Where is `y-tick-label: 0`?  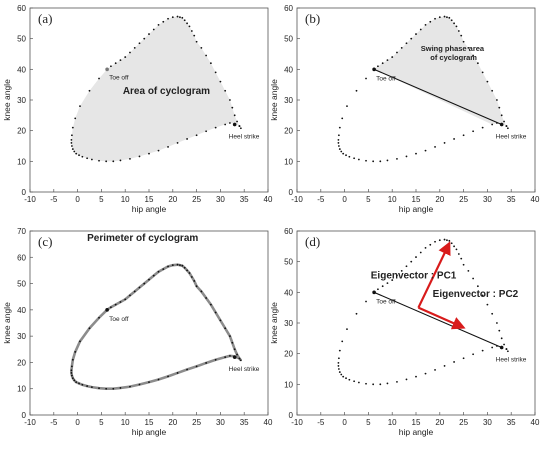
y-tick-label: 0 is located at coordinates (291, 192).